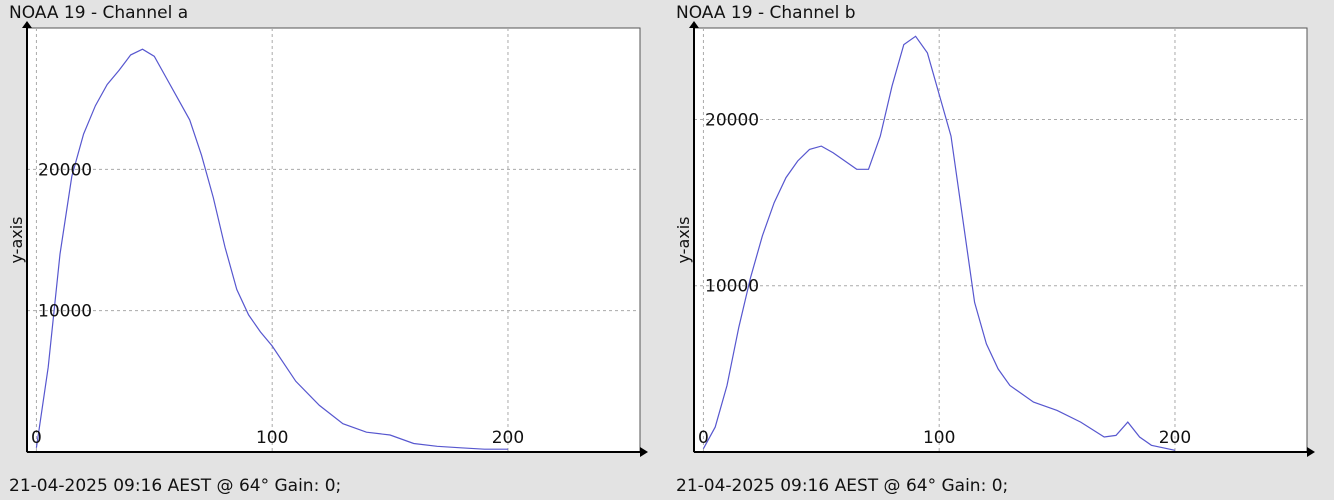  Describe the element at coordinates (766, 13) in the screenshot. I see `chart-title: NOAA 19 - Channel b` at that location.